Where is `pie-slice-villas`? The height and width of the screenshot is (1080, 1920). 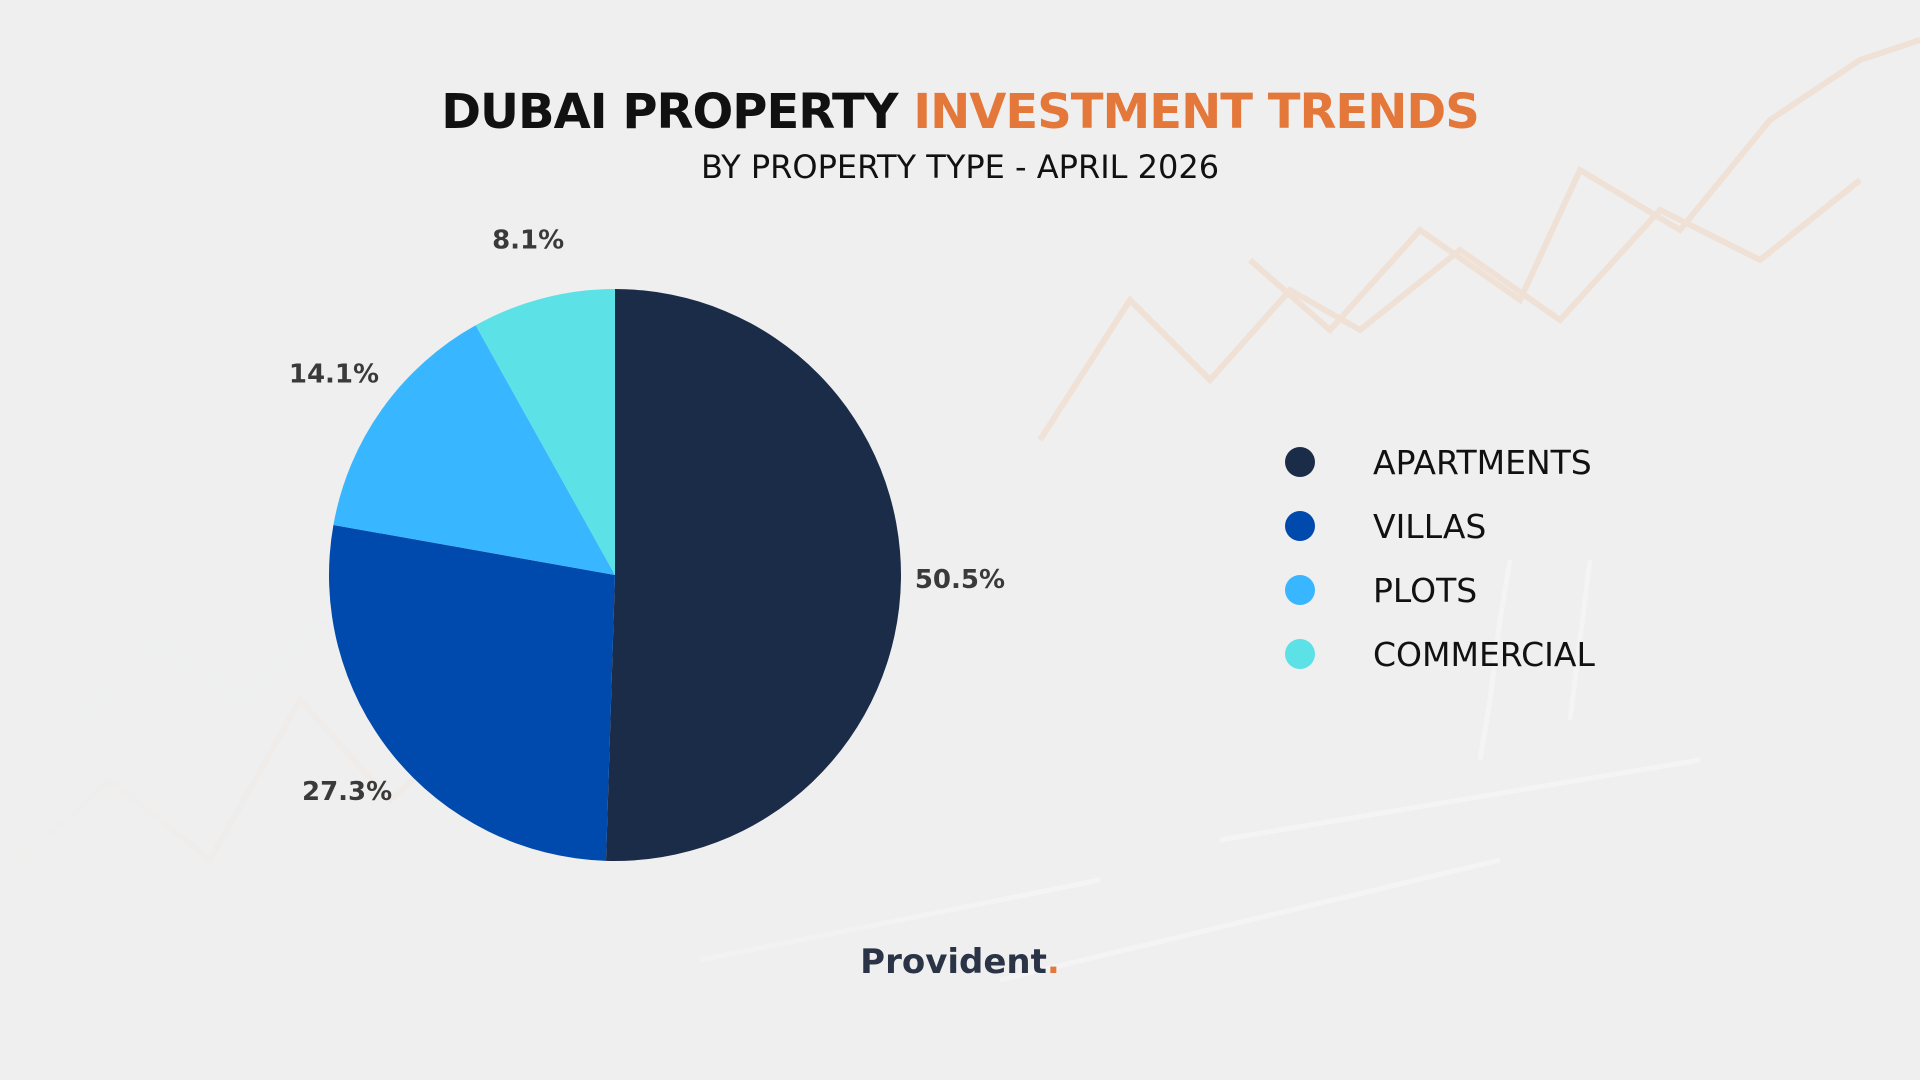 pie-slice-villas is located at coordinates (472, 692).